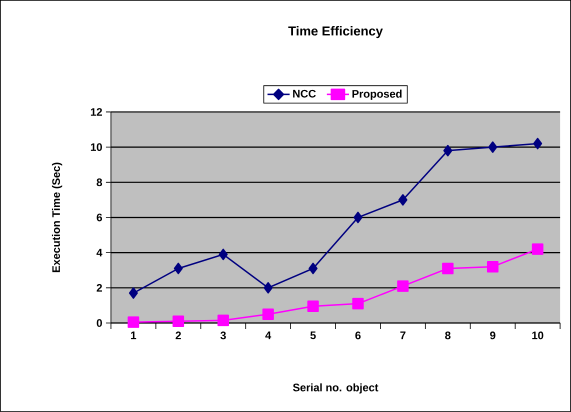 Image resolution: width=571 pixels, height=412 pixels. What do you see at coordinates (335, 32) in the screenshot?
I see `chart-title: Time Efficiency` at bounding box center [335, 32].